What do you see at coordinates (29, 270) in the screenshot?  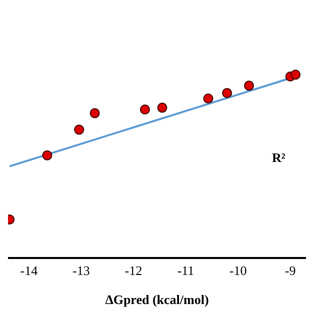 I see `x-tick-label: -14` at bounding box center [29, 270].